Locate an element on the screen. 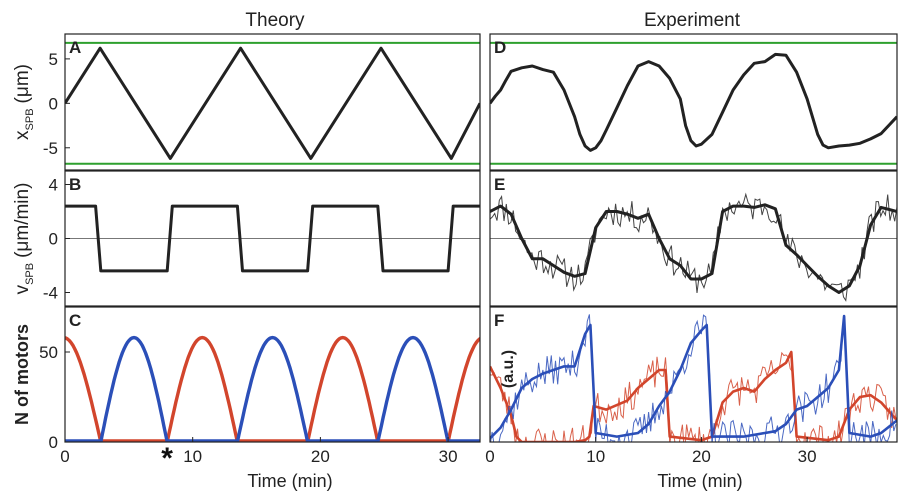 This screenshot has height=493, width=898. series-red-trace-2-raw is located at coordinates (693, 396).